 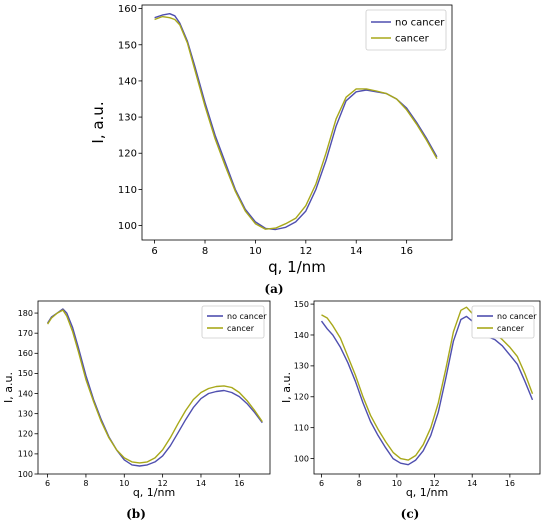 I want to click on caption-a: (a), so click(x=273, y=289).